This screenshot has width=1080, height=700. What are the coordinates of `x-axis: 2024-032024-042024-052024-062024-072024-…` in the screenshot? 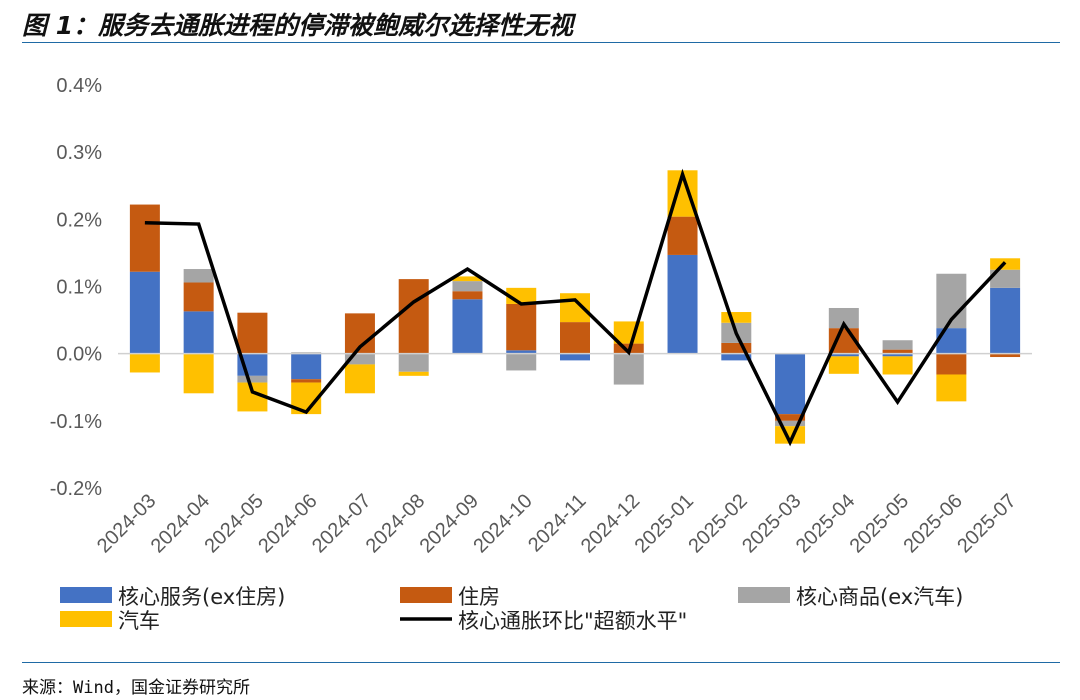 It's located at (557, 523).